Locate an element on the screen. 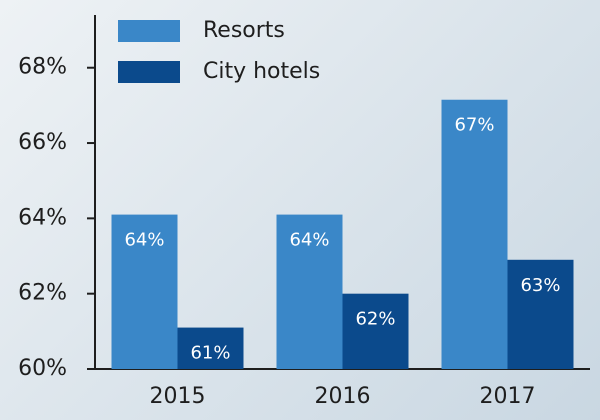  x-tick-label: 2015 is located at coordinates (178, 396).